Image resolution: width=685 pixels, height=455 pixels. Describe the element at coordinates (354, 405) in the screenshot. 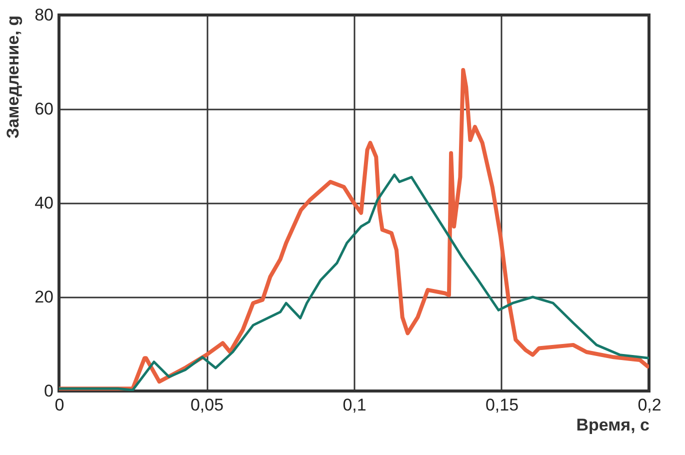

I see `x-tick-label: 0,1` at that location.